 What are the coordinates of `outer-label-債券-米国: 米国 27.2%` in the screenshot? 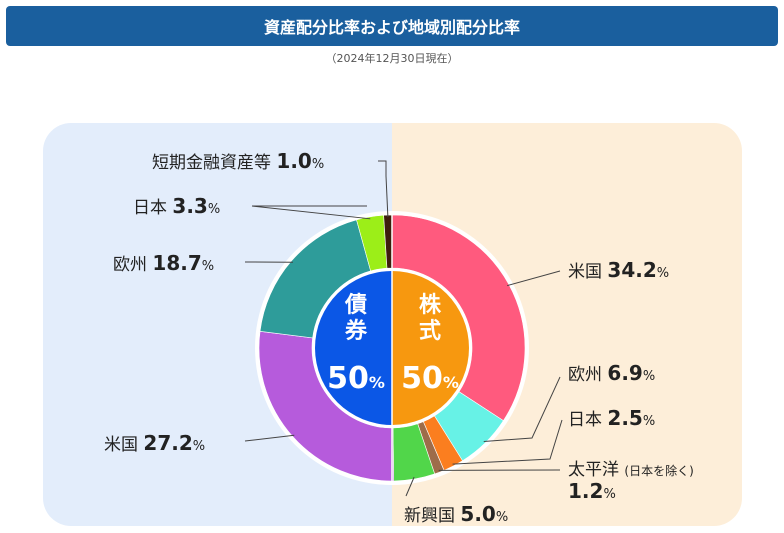 It's located at (154, 443).